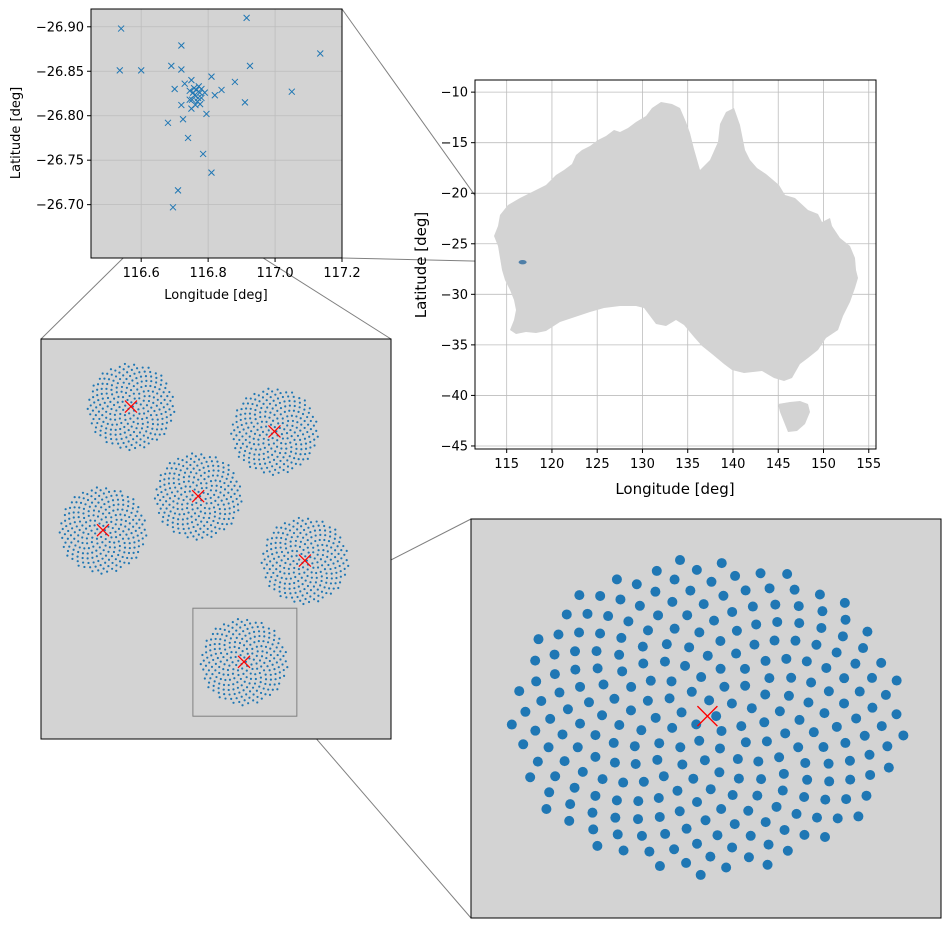 Image resolution: width=950 pixels, height=934 pixels. Describe the element at coordinates (215, 295) in the screenshot. I see `station-inset-x-axis-label: Longitude [deg]` at that location.